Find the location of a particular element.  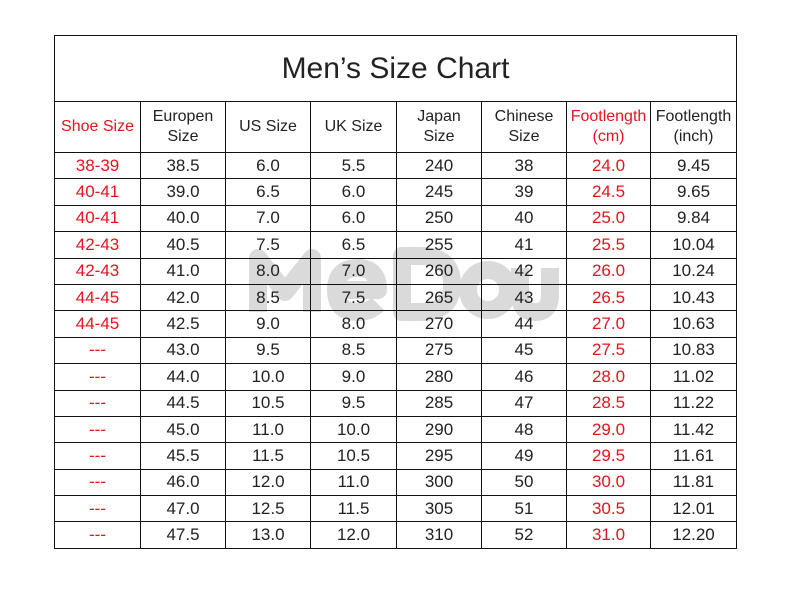

cell-japan-size: 285 is located at coordinates (439, 403).